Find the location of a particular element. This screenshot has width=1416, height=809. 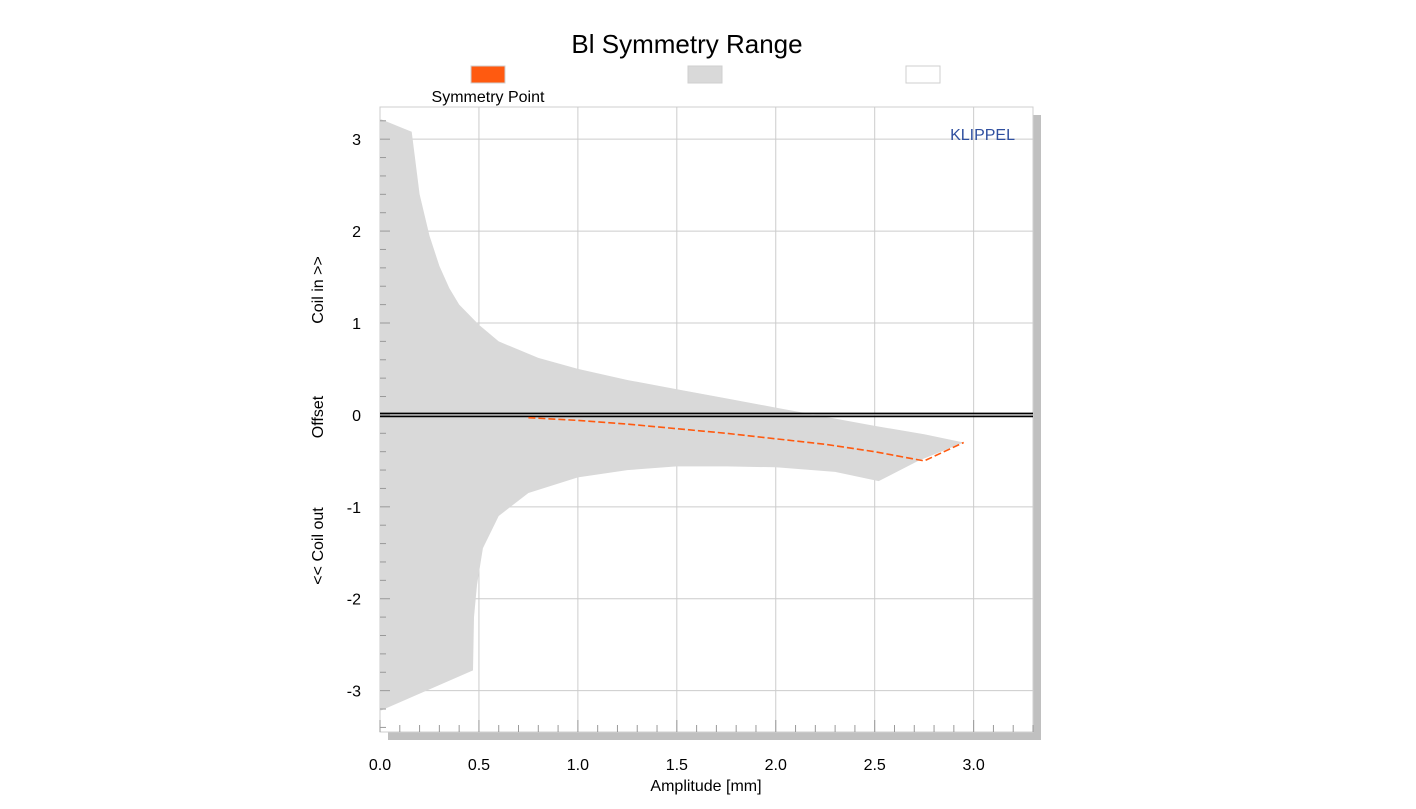

y-tick-label-6: -3 is located at coordinates (354, 692).